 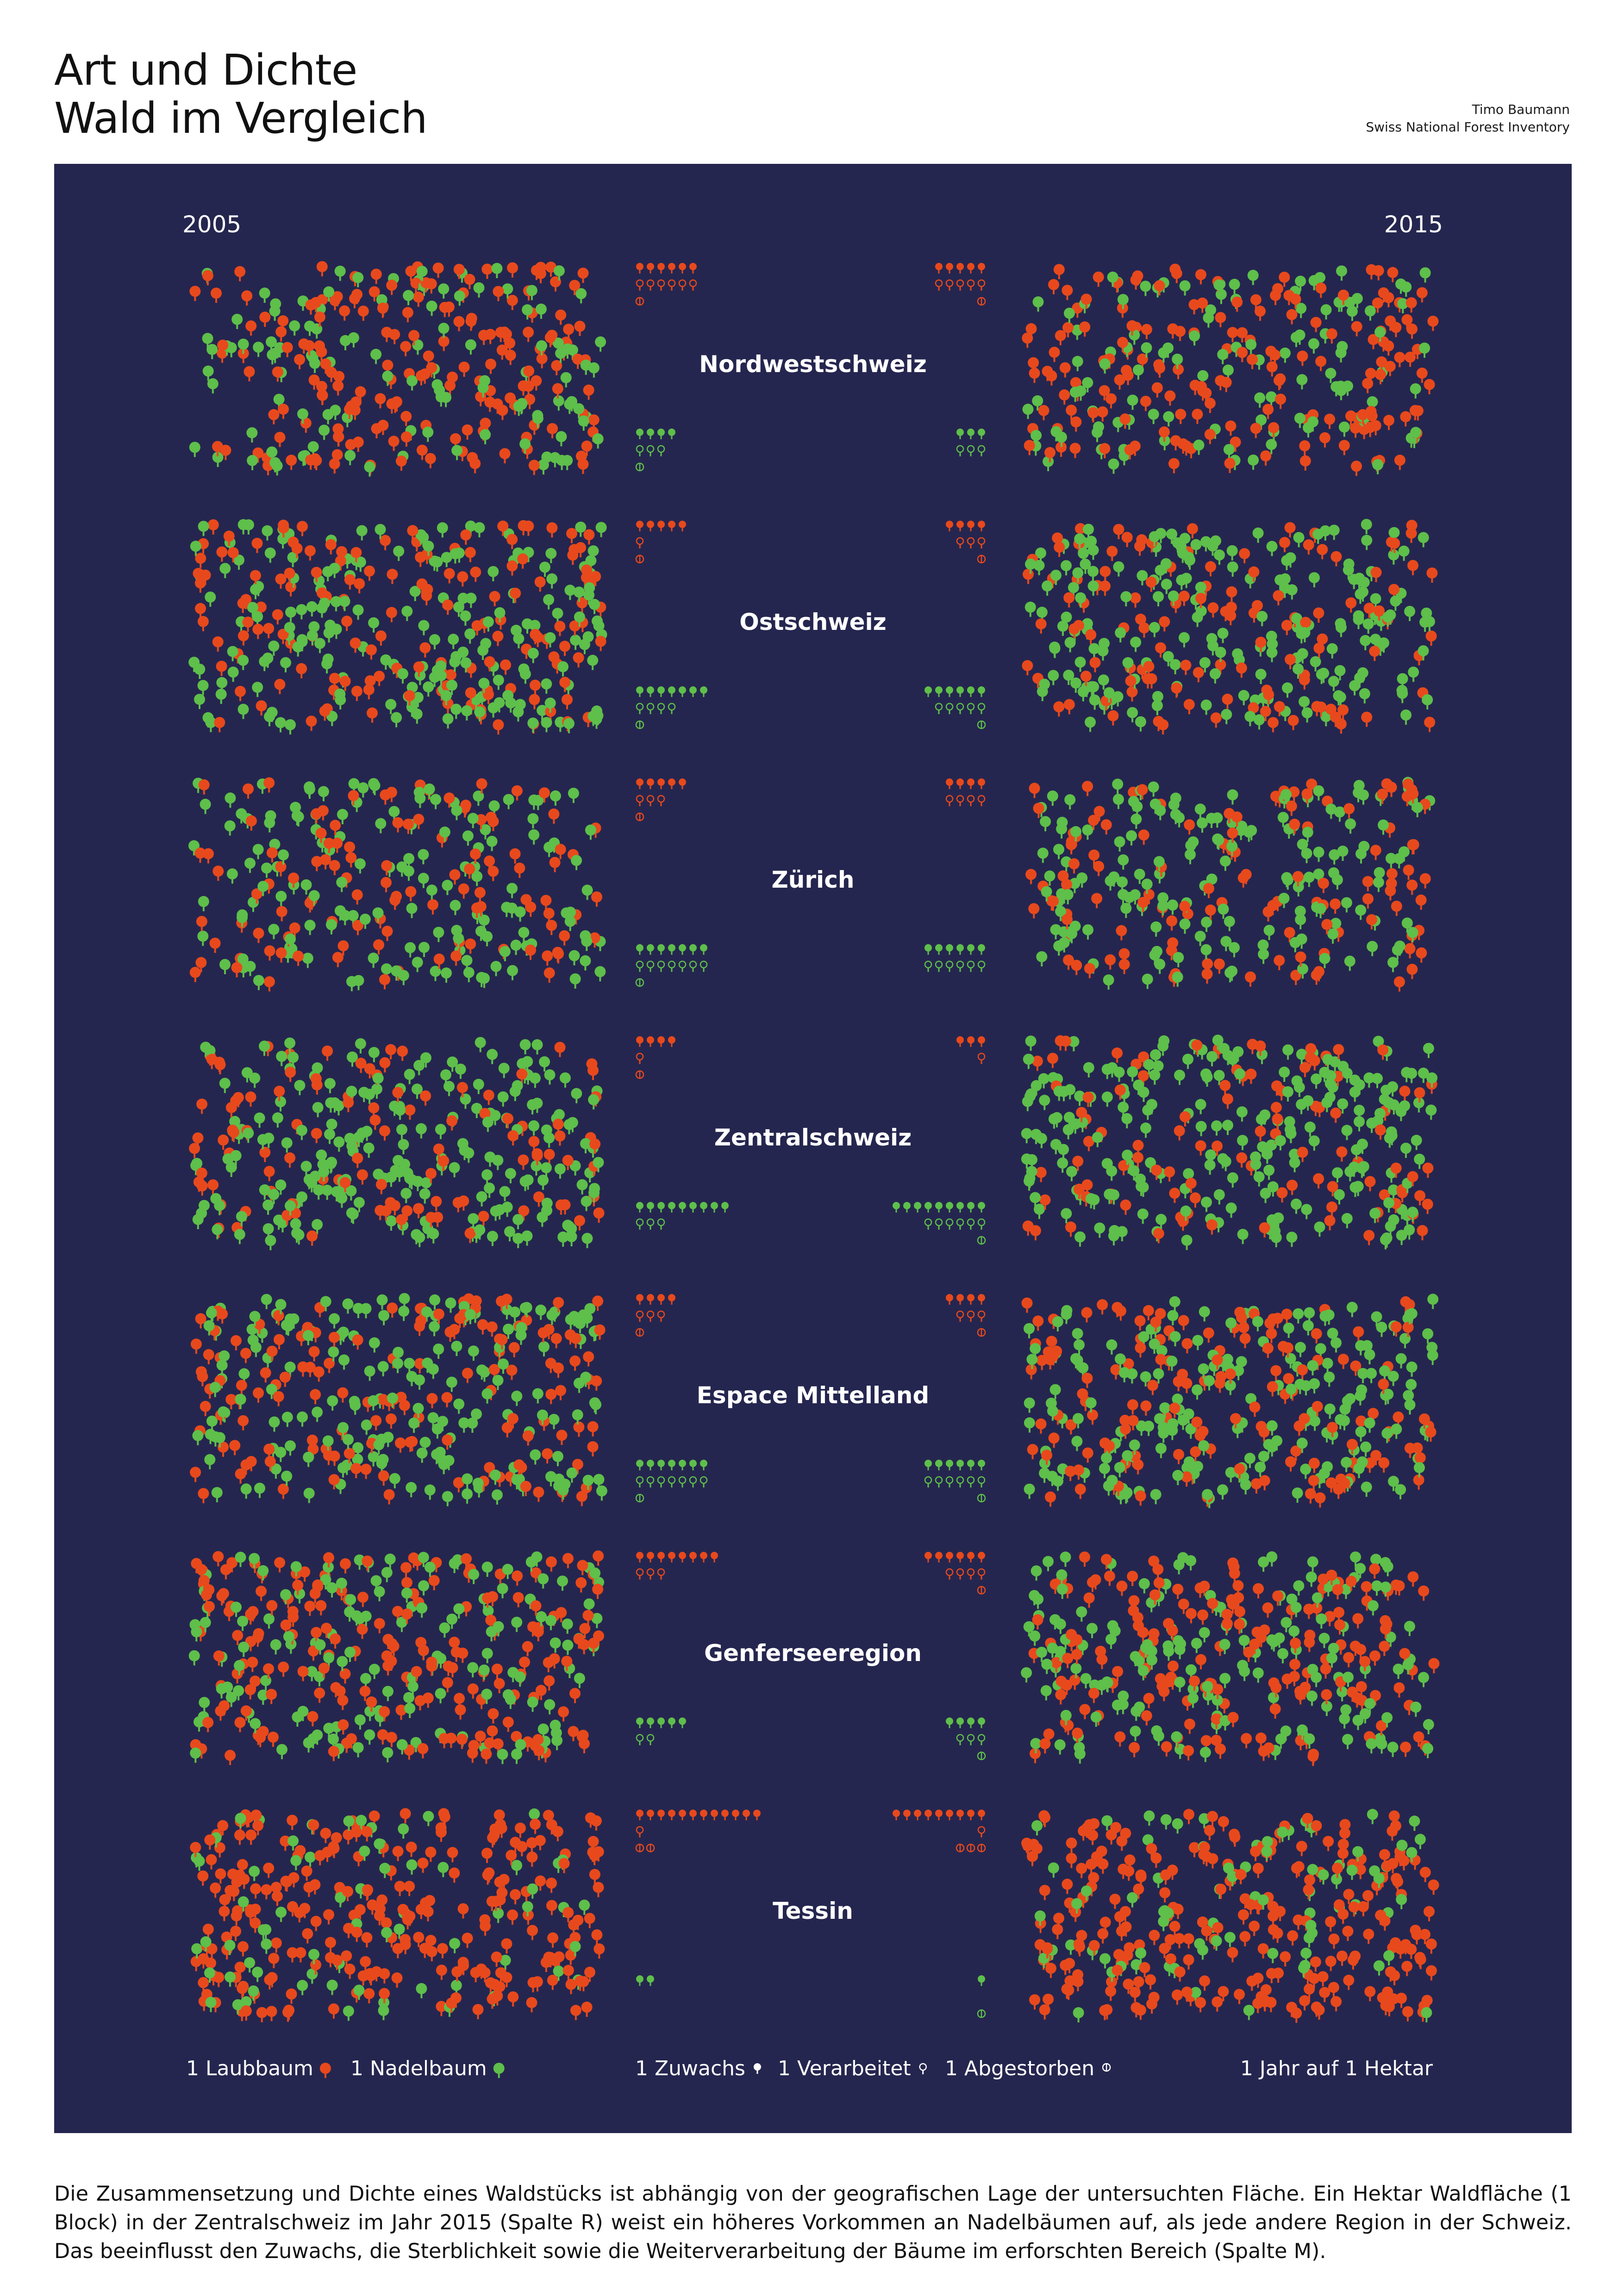 I want to click on legend-abgestorben-label: 1 Abgestorben, so click(x=1019, y=2068).